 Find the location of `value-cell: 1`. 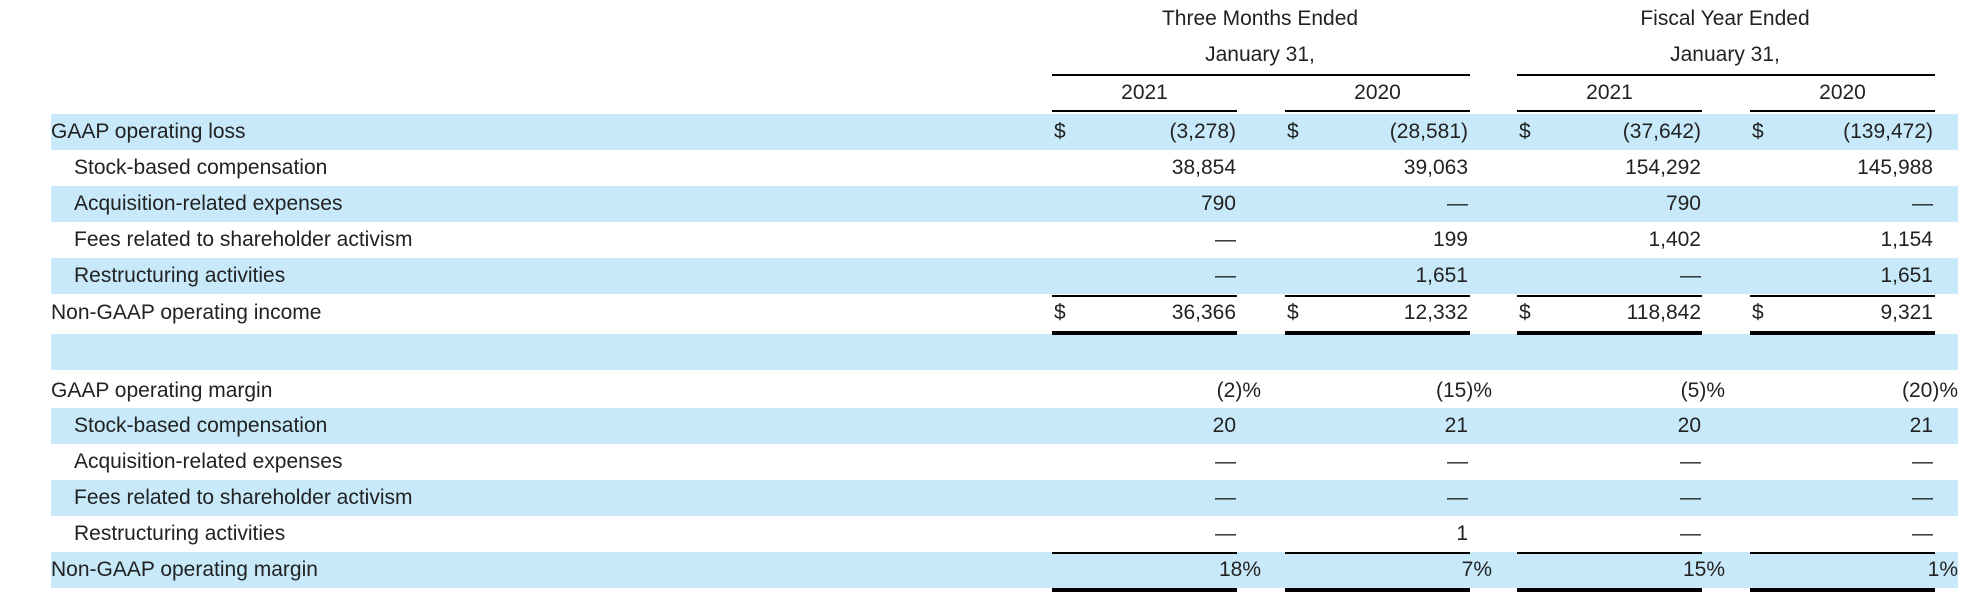

value-cell: 1 is located at coordinates (1462, 533).